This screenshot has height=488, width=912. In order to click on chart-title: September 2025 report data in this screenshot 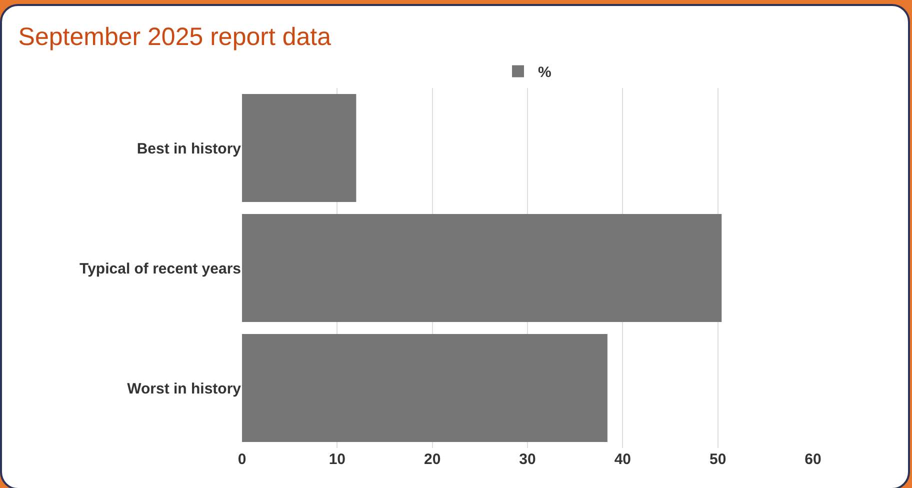, I will do `click(175, 37)`.